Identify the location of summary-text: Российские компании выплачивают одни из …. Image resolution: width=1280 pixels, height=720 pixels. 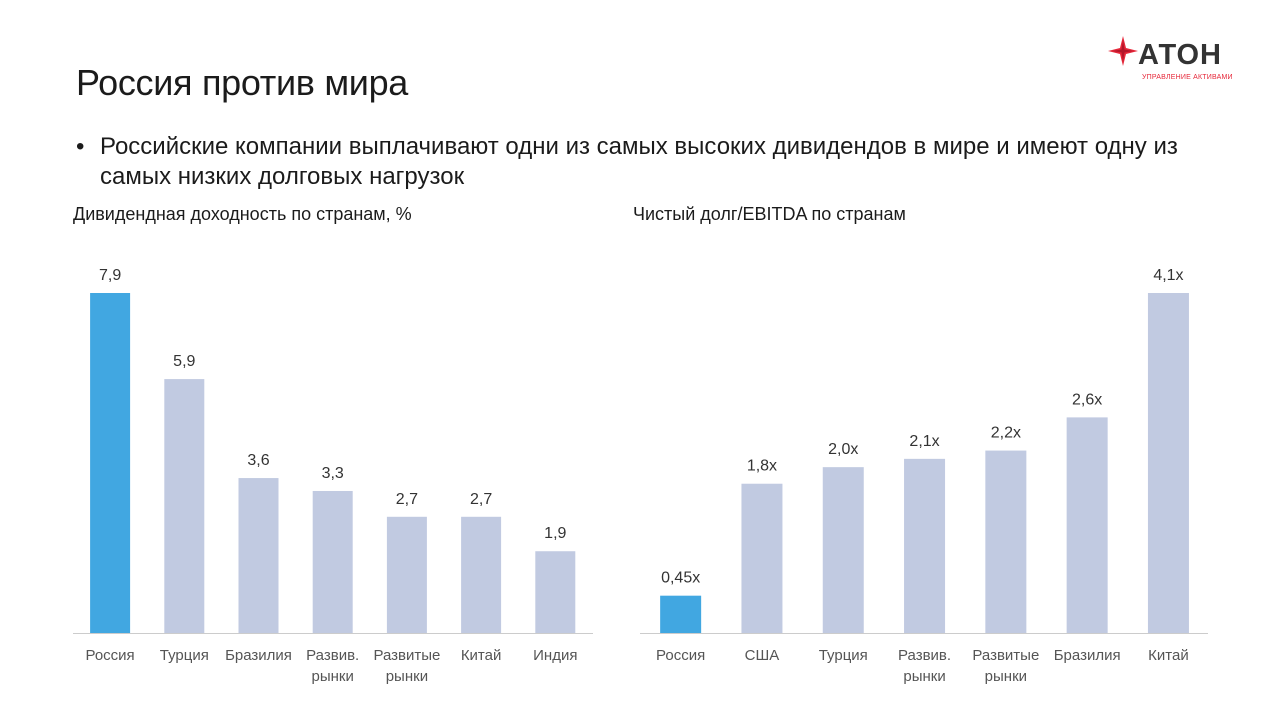
(639, 161).